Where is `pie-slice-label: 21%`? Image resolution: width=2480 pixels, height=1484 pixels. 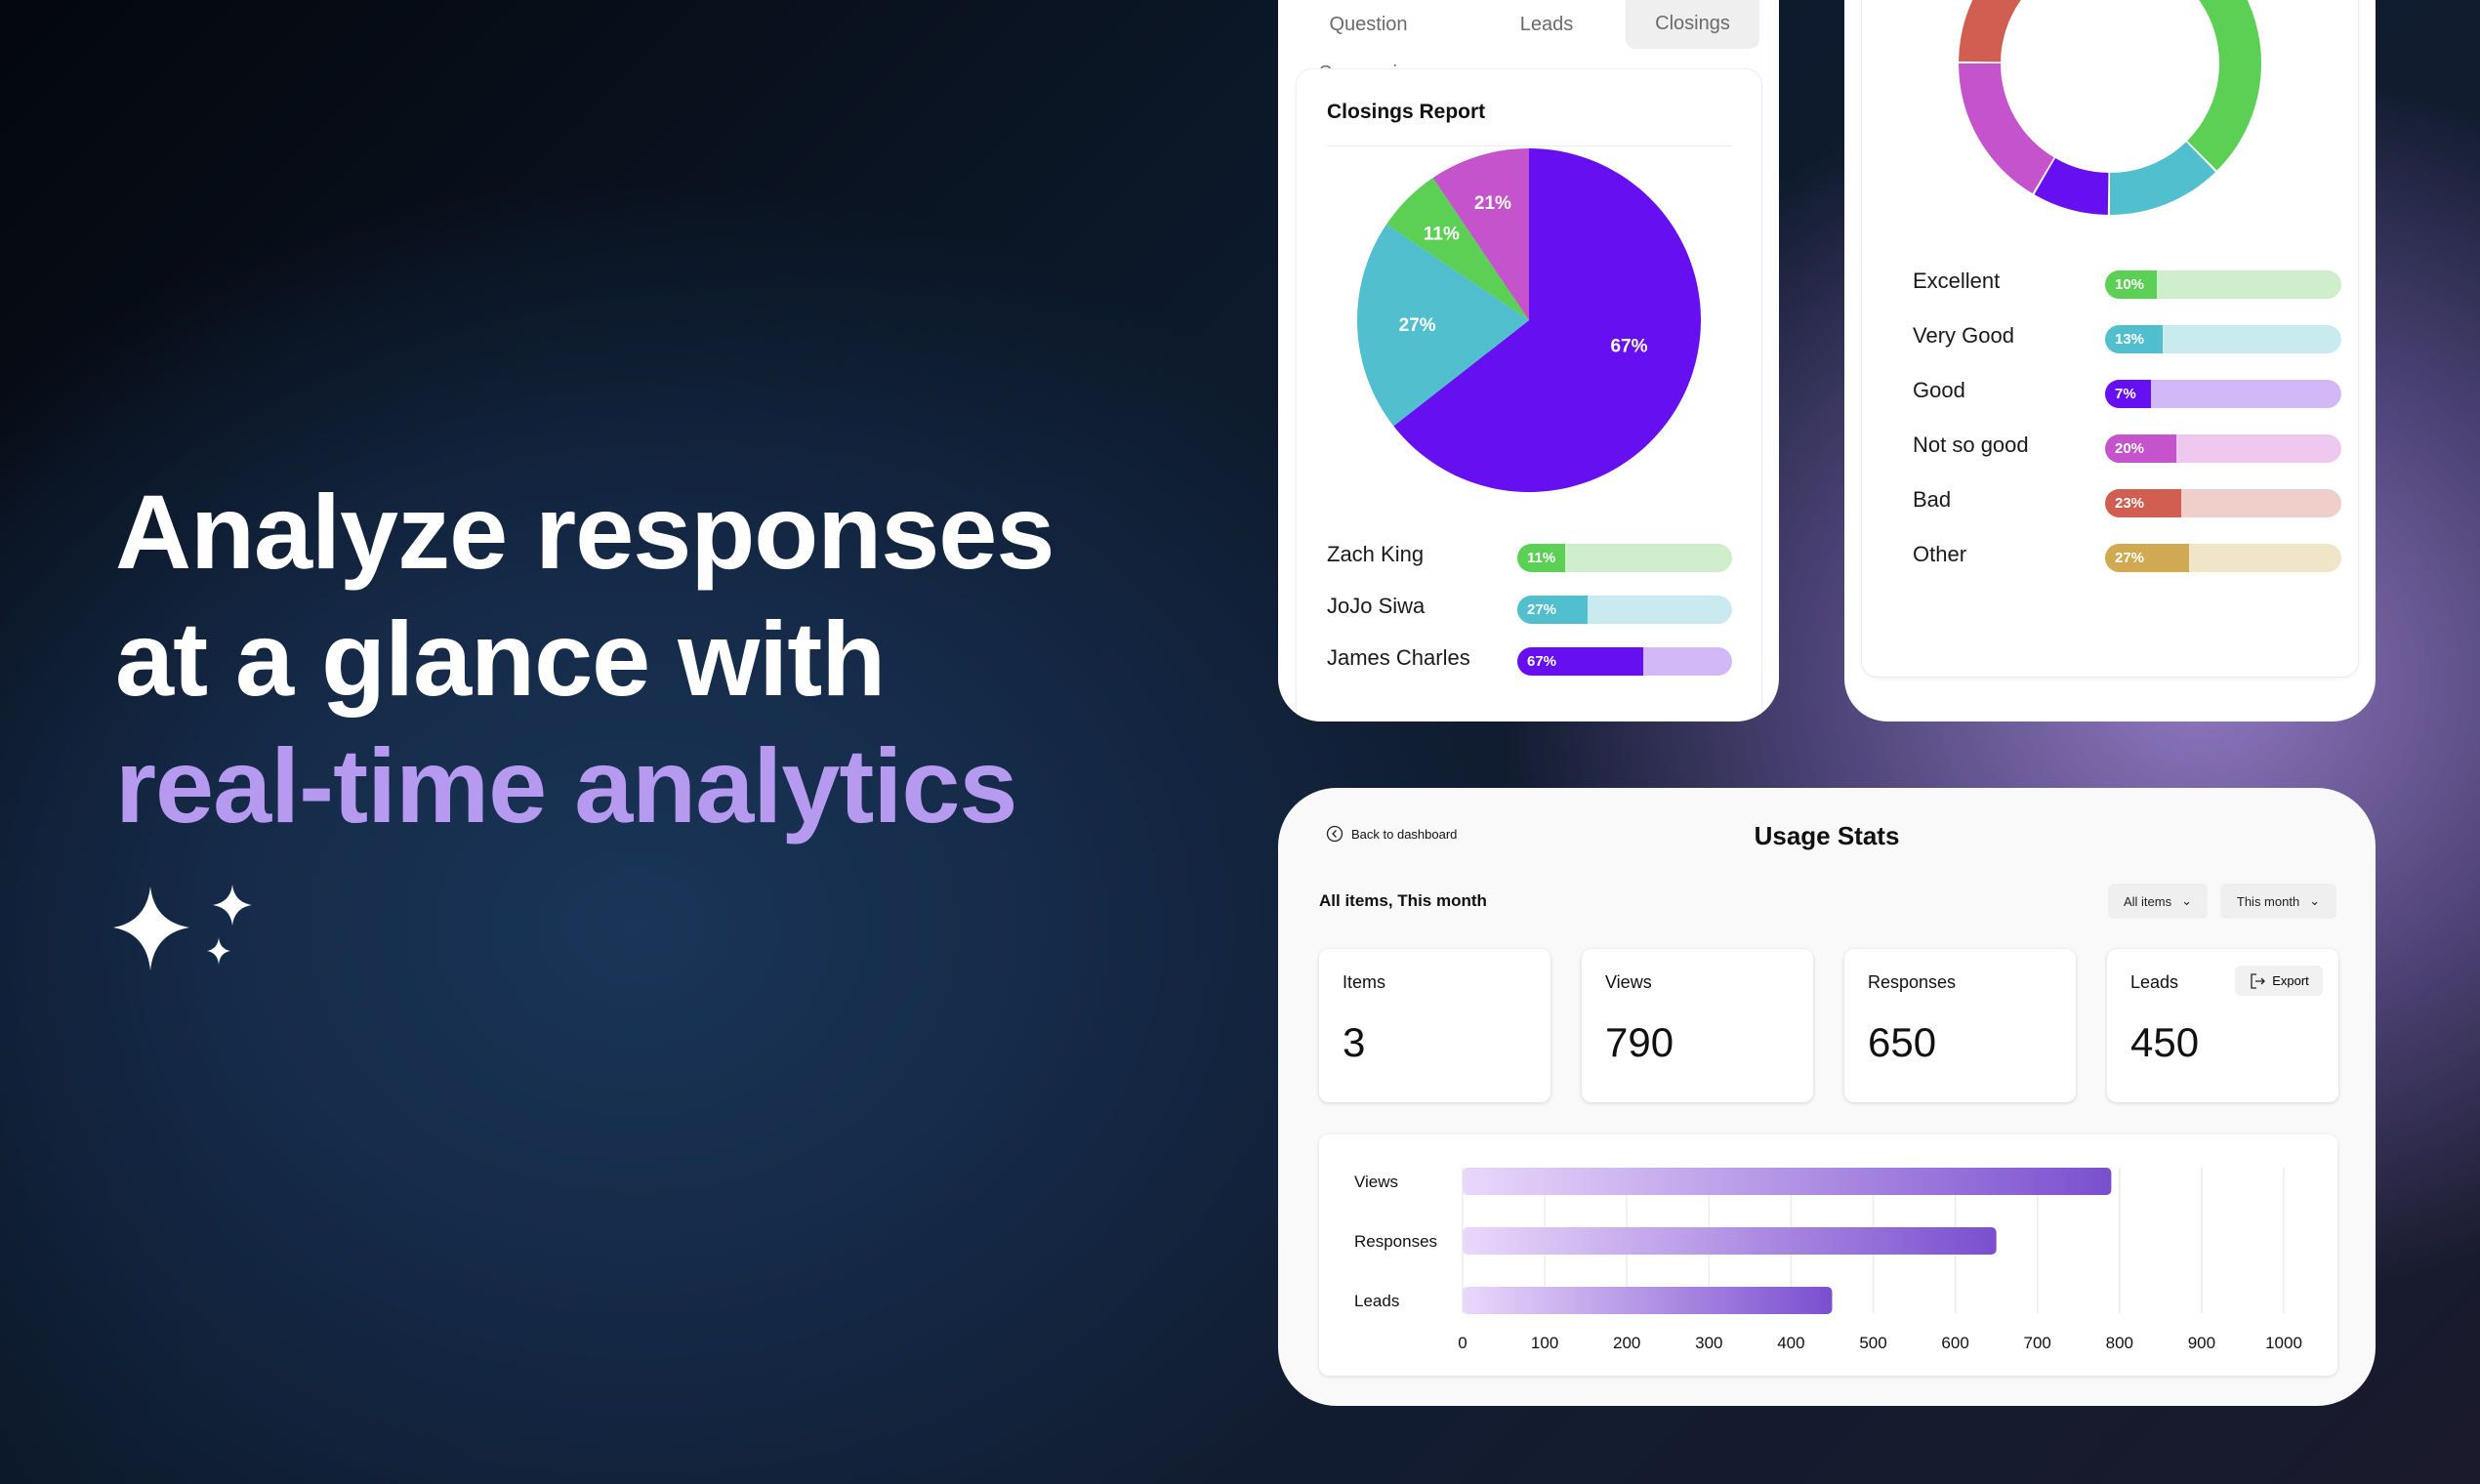
pie-slice-label: 21% is located at coordinates (1492, 204).